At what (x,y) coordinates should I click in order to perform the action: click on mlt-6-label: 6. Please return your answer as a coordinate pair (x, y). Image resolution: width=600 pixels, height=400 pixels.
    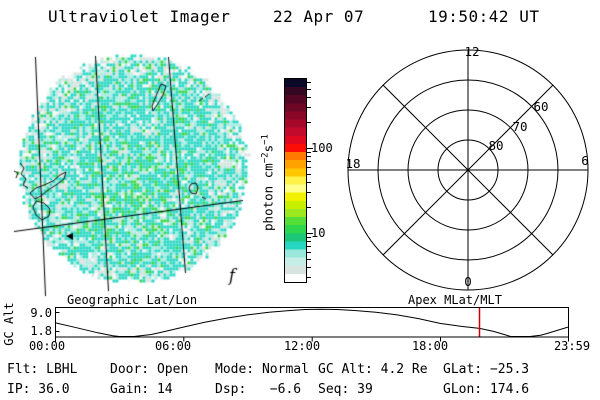
    Looking at the image, I should click on (585, 160).